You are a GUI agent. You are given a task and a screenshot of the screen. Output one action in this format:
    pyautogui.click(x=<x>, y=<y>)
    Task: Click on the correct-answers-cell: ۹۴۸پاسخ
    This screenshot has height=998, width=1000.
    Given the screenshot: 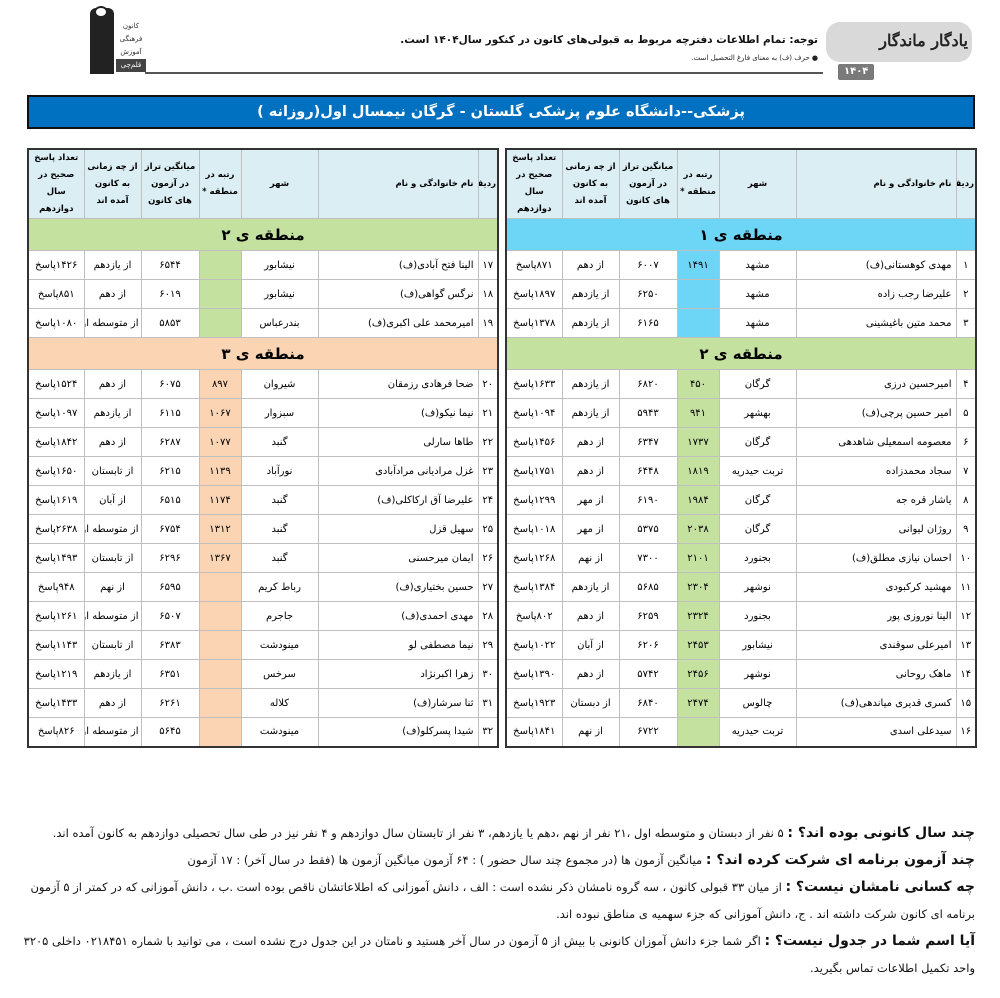 What is the action you would take?
    pyautogui.click(x=56, y=587)
    